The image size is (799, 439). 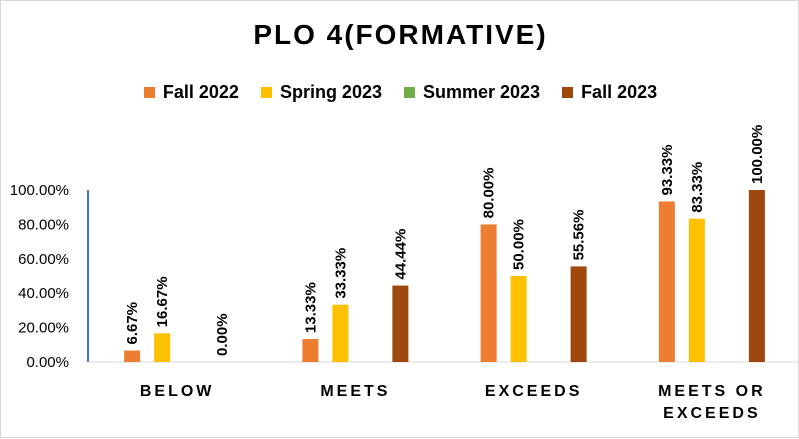 I want to click on x-tick-label: BELOW, so click(x=177, y=391).